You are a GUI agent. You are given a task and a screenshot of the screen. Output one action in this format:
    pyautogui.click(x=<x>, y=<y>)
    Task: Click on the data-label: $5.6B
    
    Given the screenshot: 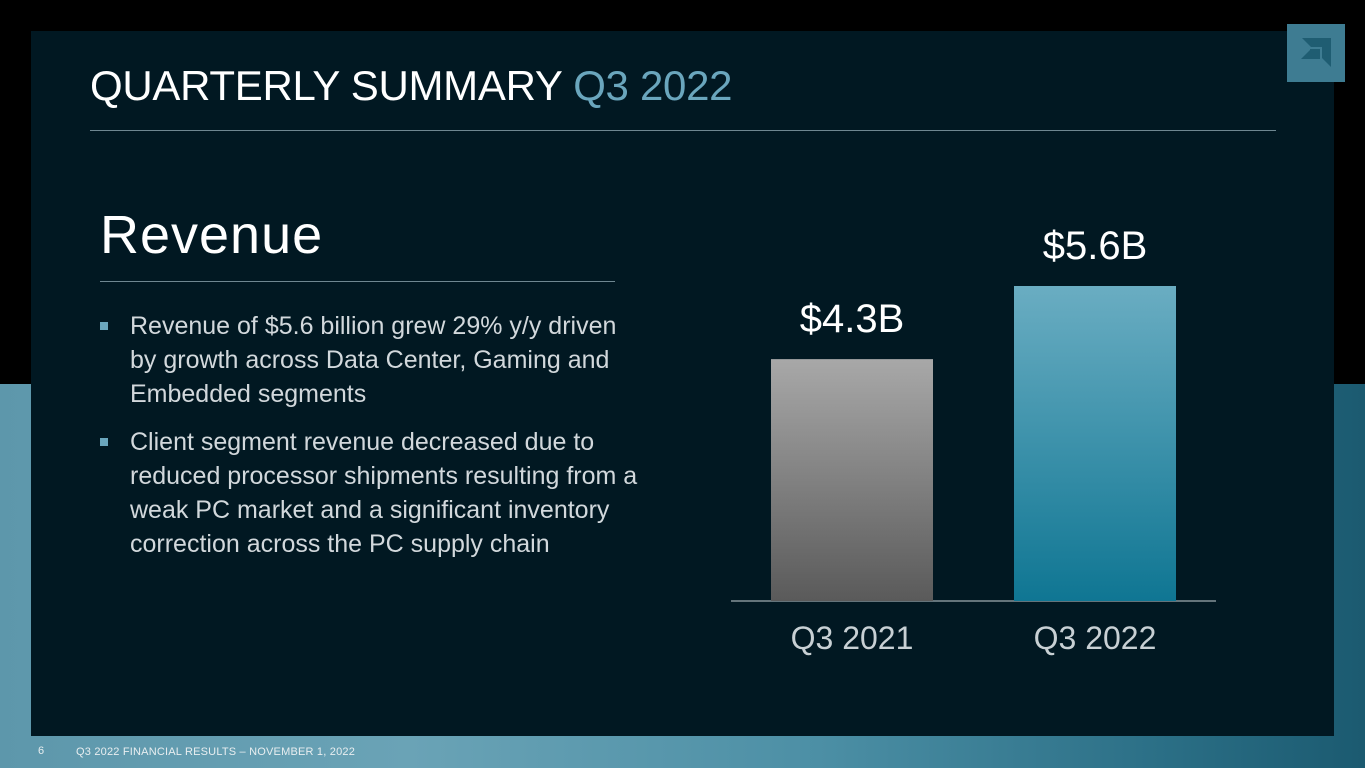 What is the action you would take?
    pyautogui.click(x=1095, y=246)
    